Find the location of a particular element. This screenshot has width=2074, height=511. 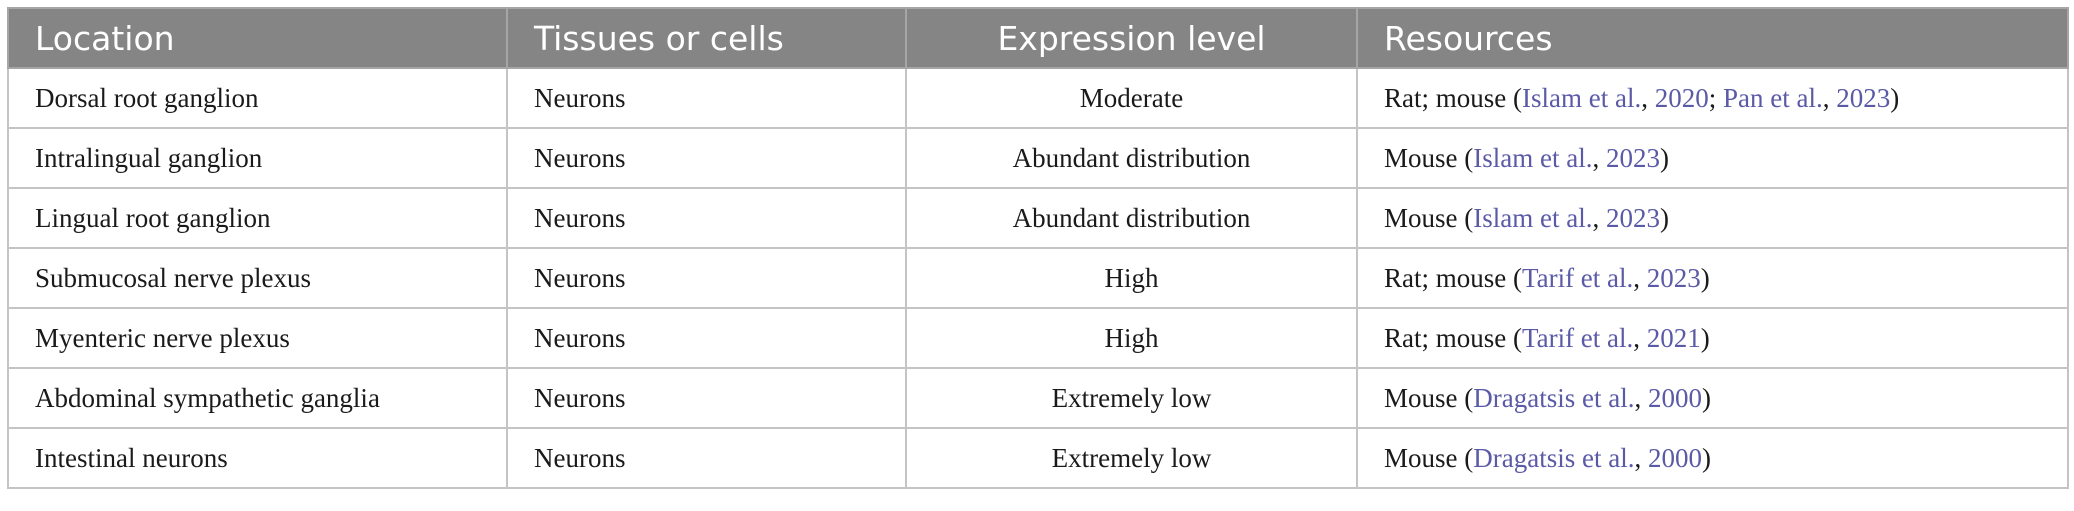

header-location: Location is located at coordinates (257, 38).